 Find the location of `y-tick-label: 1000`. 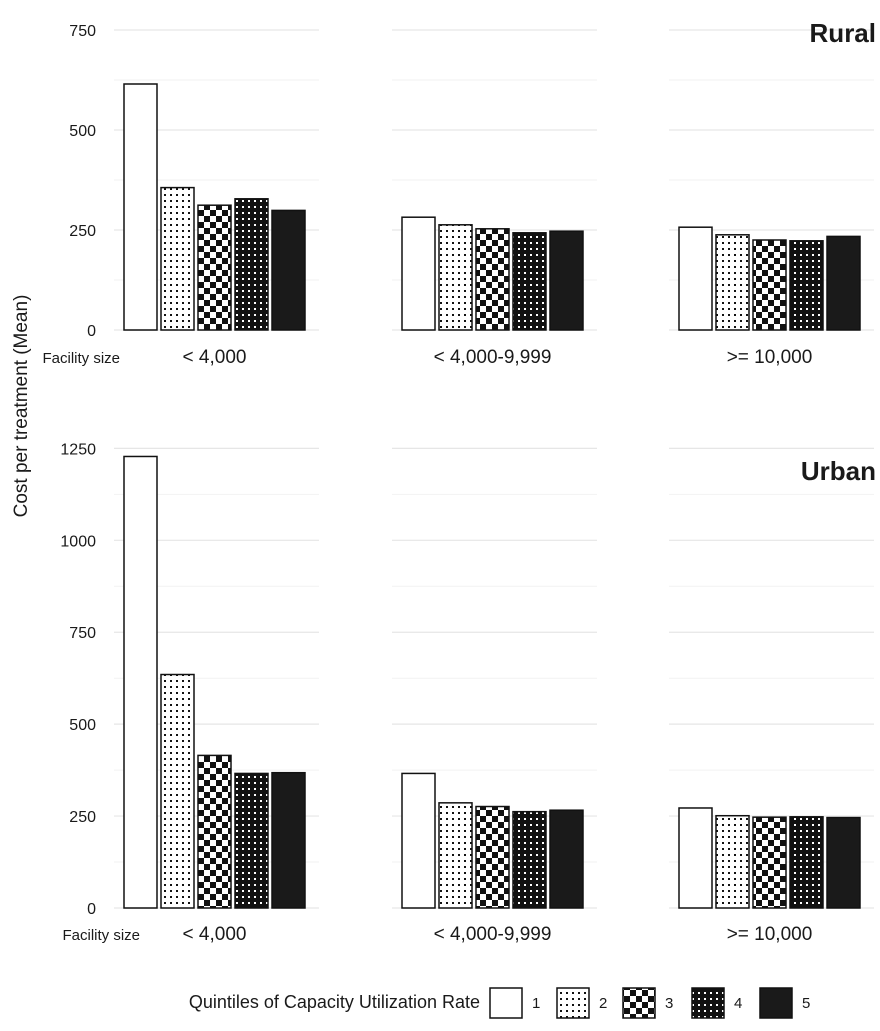

y-tick-label: 1000 is located at coordinates (78, 541).